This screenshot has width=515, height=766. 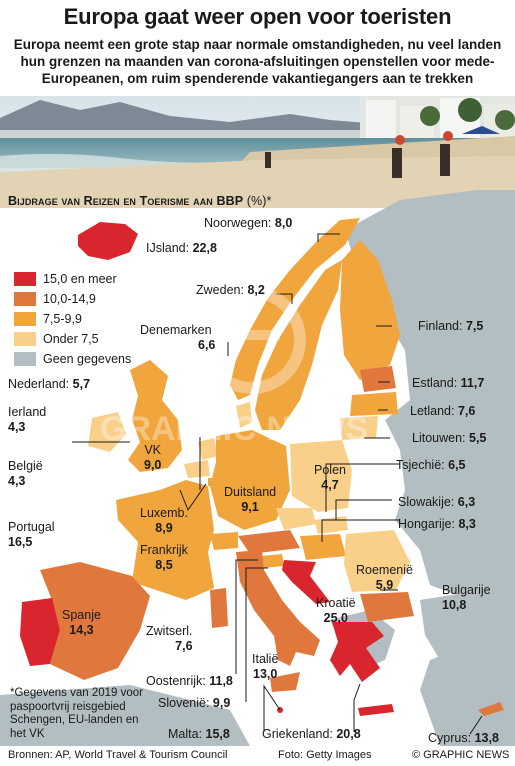 What do you see at coordinates (273, 561) in the screenshot?
I see `country-slovenie` at bounding box center [273, 561].